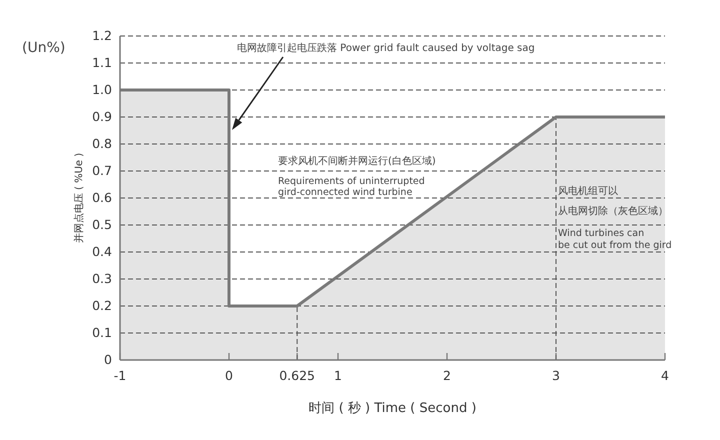 Image resolution: width=720 pixels, height=440 pixels. I want to click on y-tick-label: 0.6, so click(102, 197).